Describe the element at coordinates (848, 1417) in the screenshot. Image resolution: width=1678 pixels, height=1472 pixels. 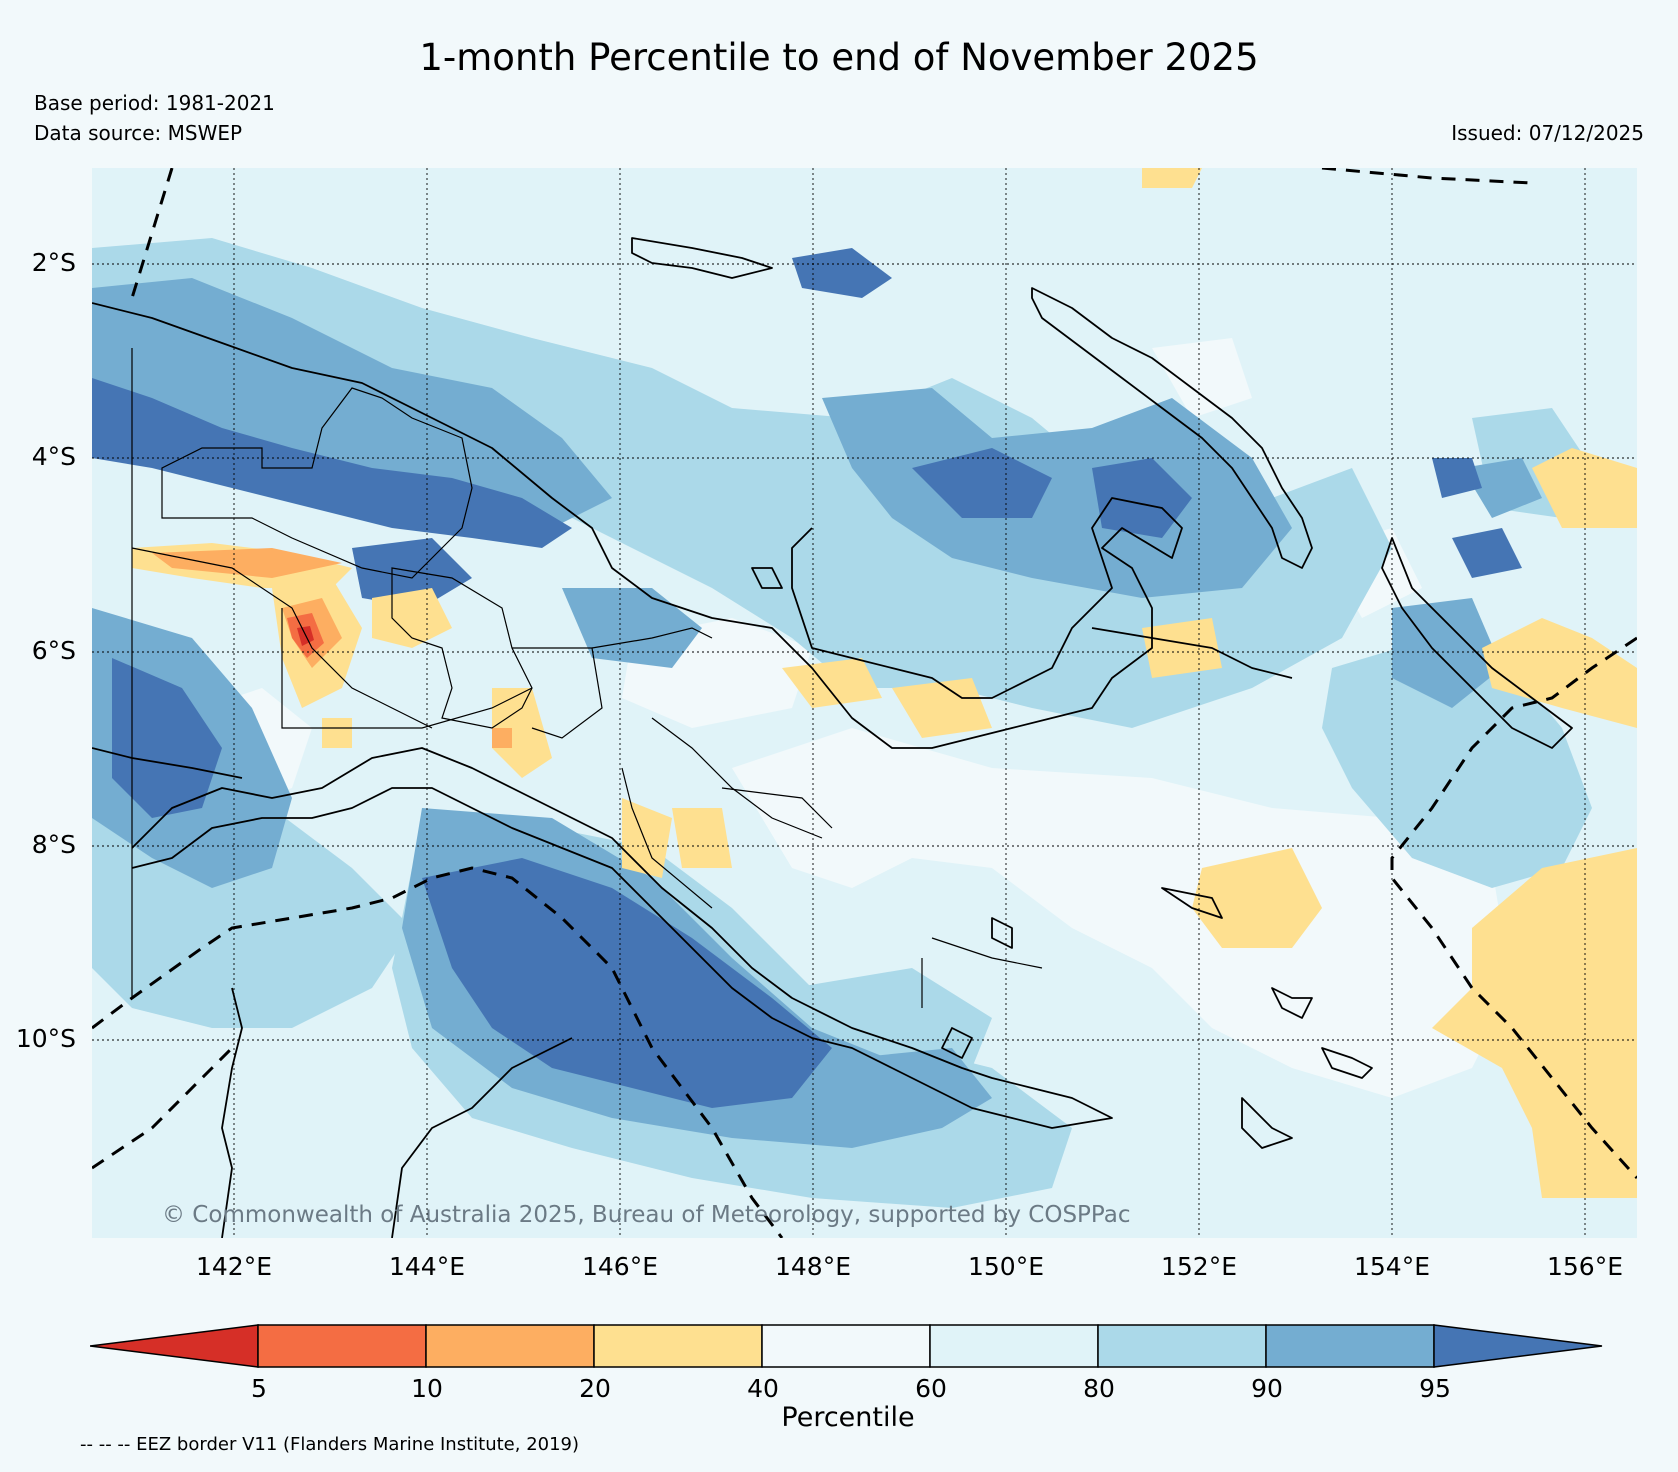
I see `colorbar-label: Percentile` at that location.